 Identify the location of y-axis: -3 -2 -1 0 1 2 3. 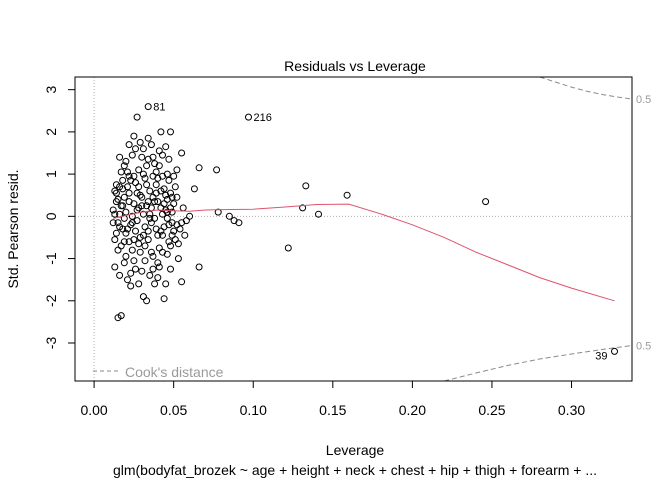
(59, 217).